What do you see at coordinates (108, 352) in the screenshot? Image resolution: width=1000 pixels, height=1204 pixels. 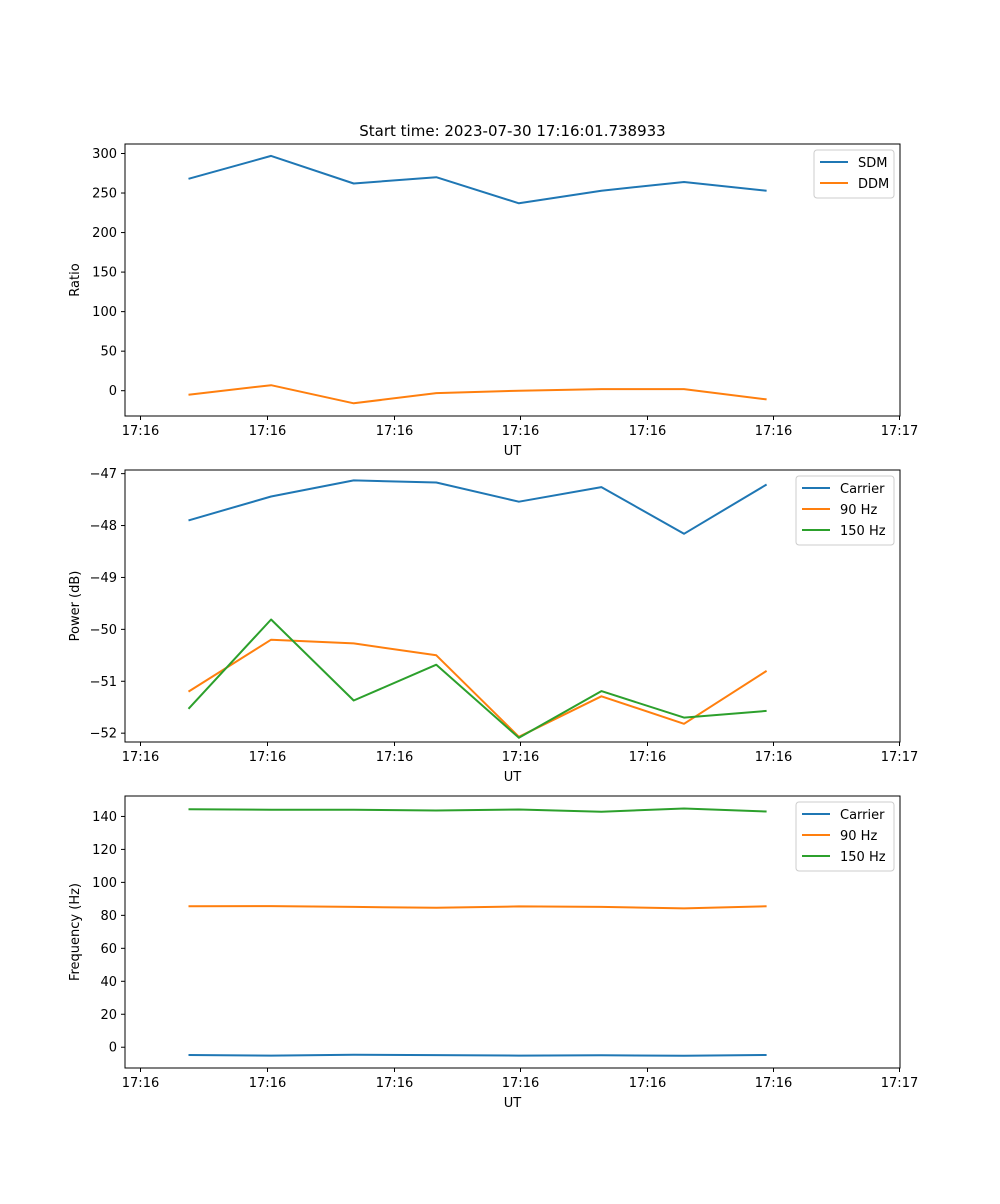 I see `y-tick-label: 50` at bounding box center [108, 352].